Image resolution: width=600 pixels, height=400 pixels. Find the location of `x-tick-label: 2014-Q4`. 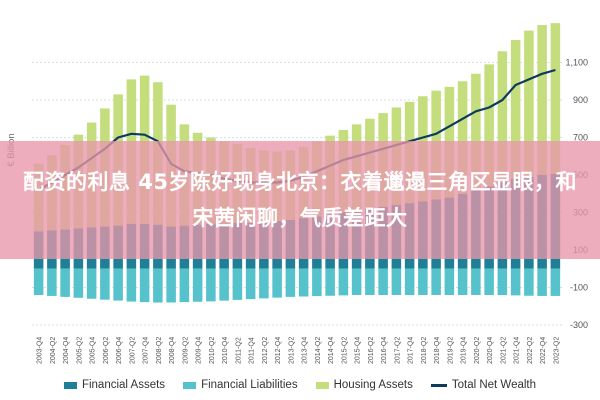

x-tick-label: 2014-Q4 is located at coordinates (331, 350).